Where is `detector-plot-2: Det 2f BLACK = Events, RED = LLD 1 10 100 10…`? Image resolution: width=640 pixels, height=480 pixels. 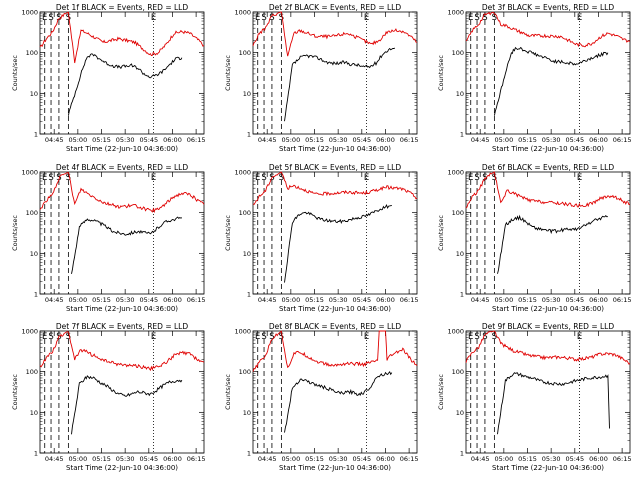
detector-plot-2: Det 2f BLACK = Events, RED = LLD 1 10 100 10… is located at coordinates (321, 78).